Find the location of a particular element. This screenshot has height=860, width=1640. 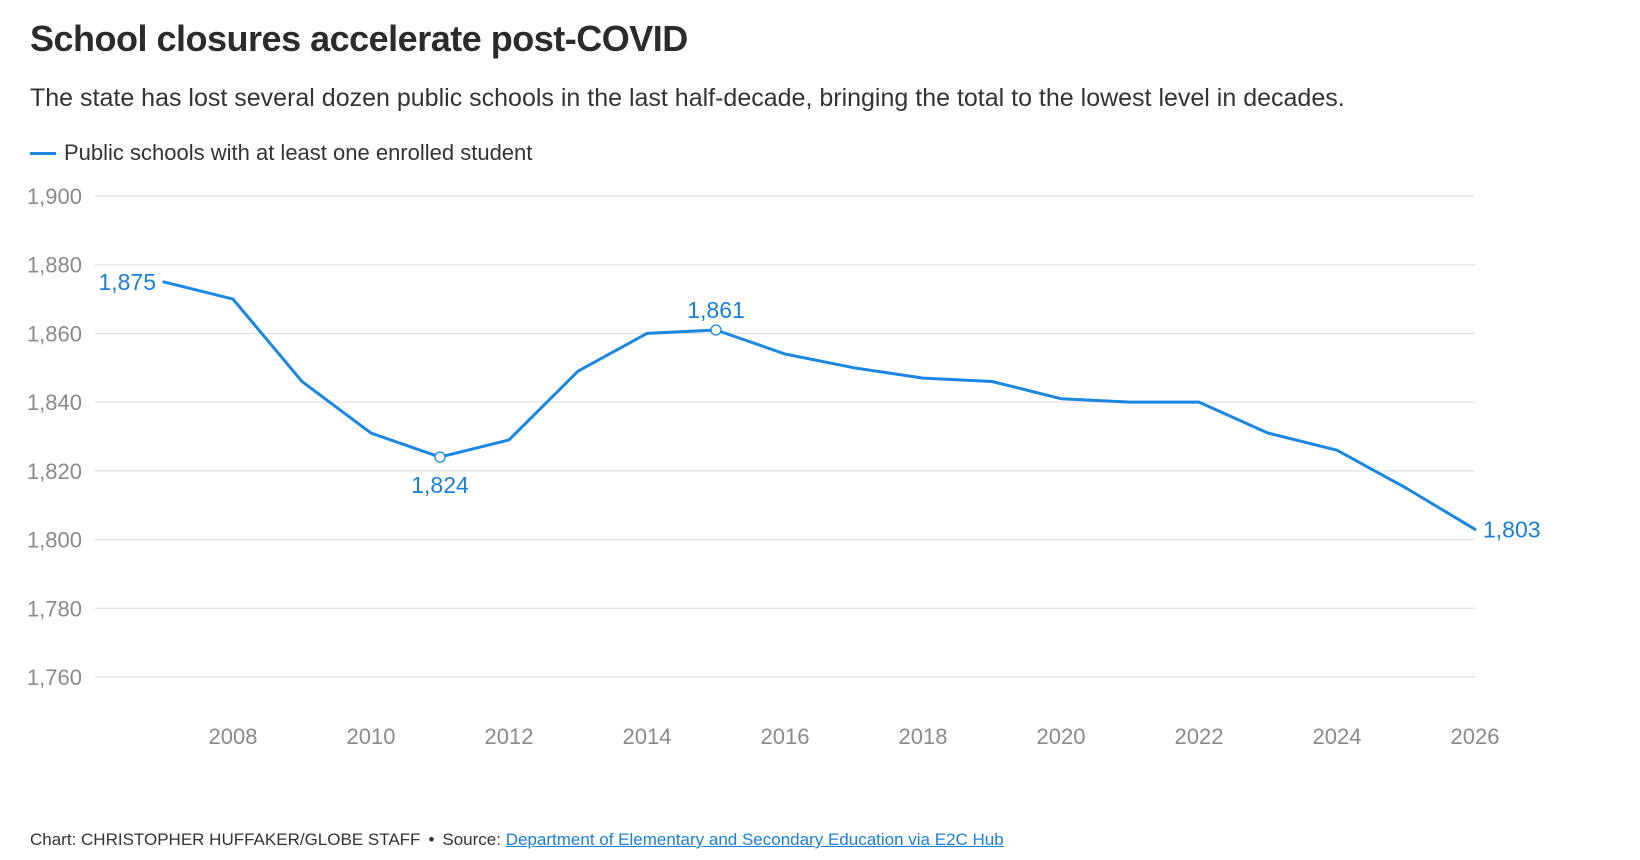

x-tick-label: 2010 is located at coordinates (371, 736).